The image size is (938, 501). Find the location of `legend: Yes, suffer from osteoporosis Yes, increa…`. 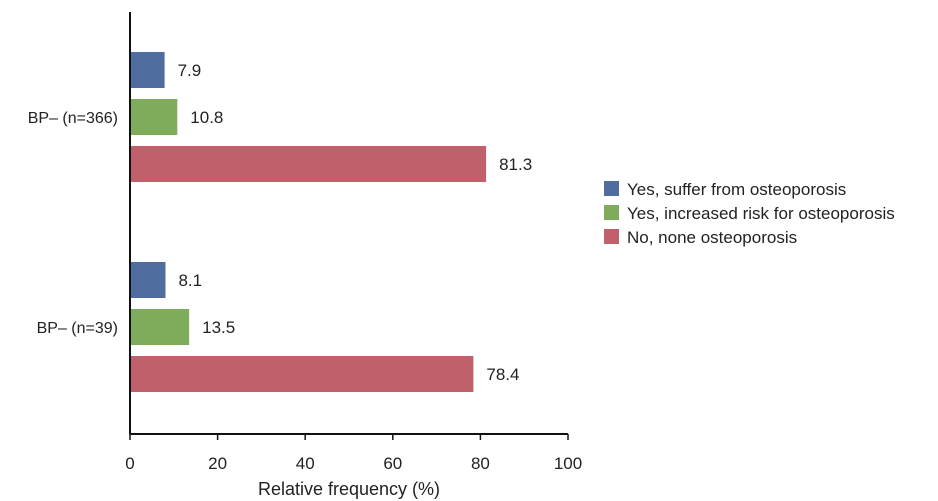

legend: Yes, suffer from osteoporosis Yes, increa… is located at coordinates (749, 213).